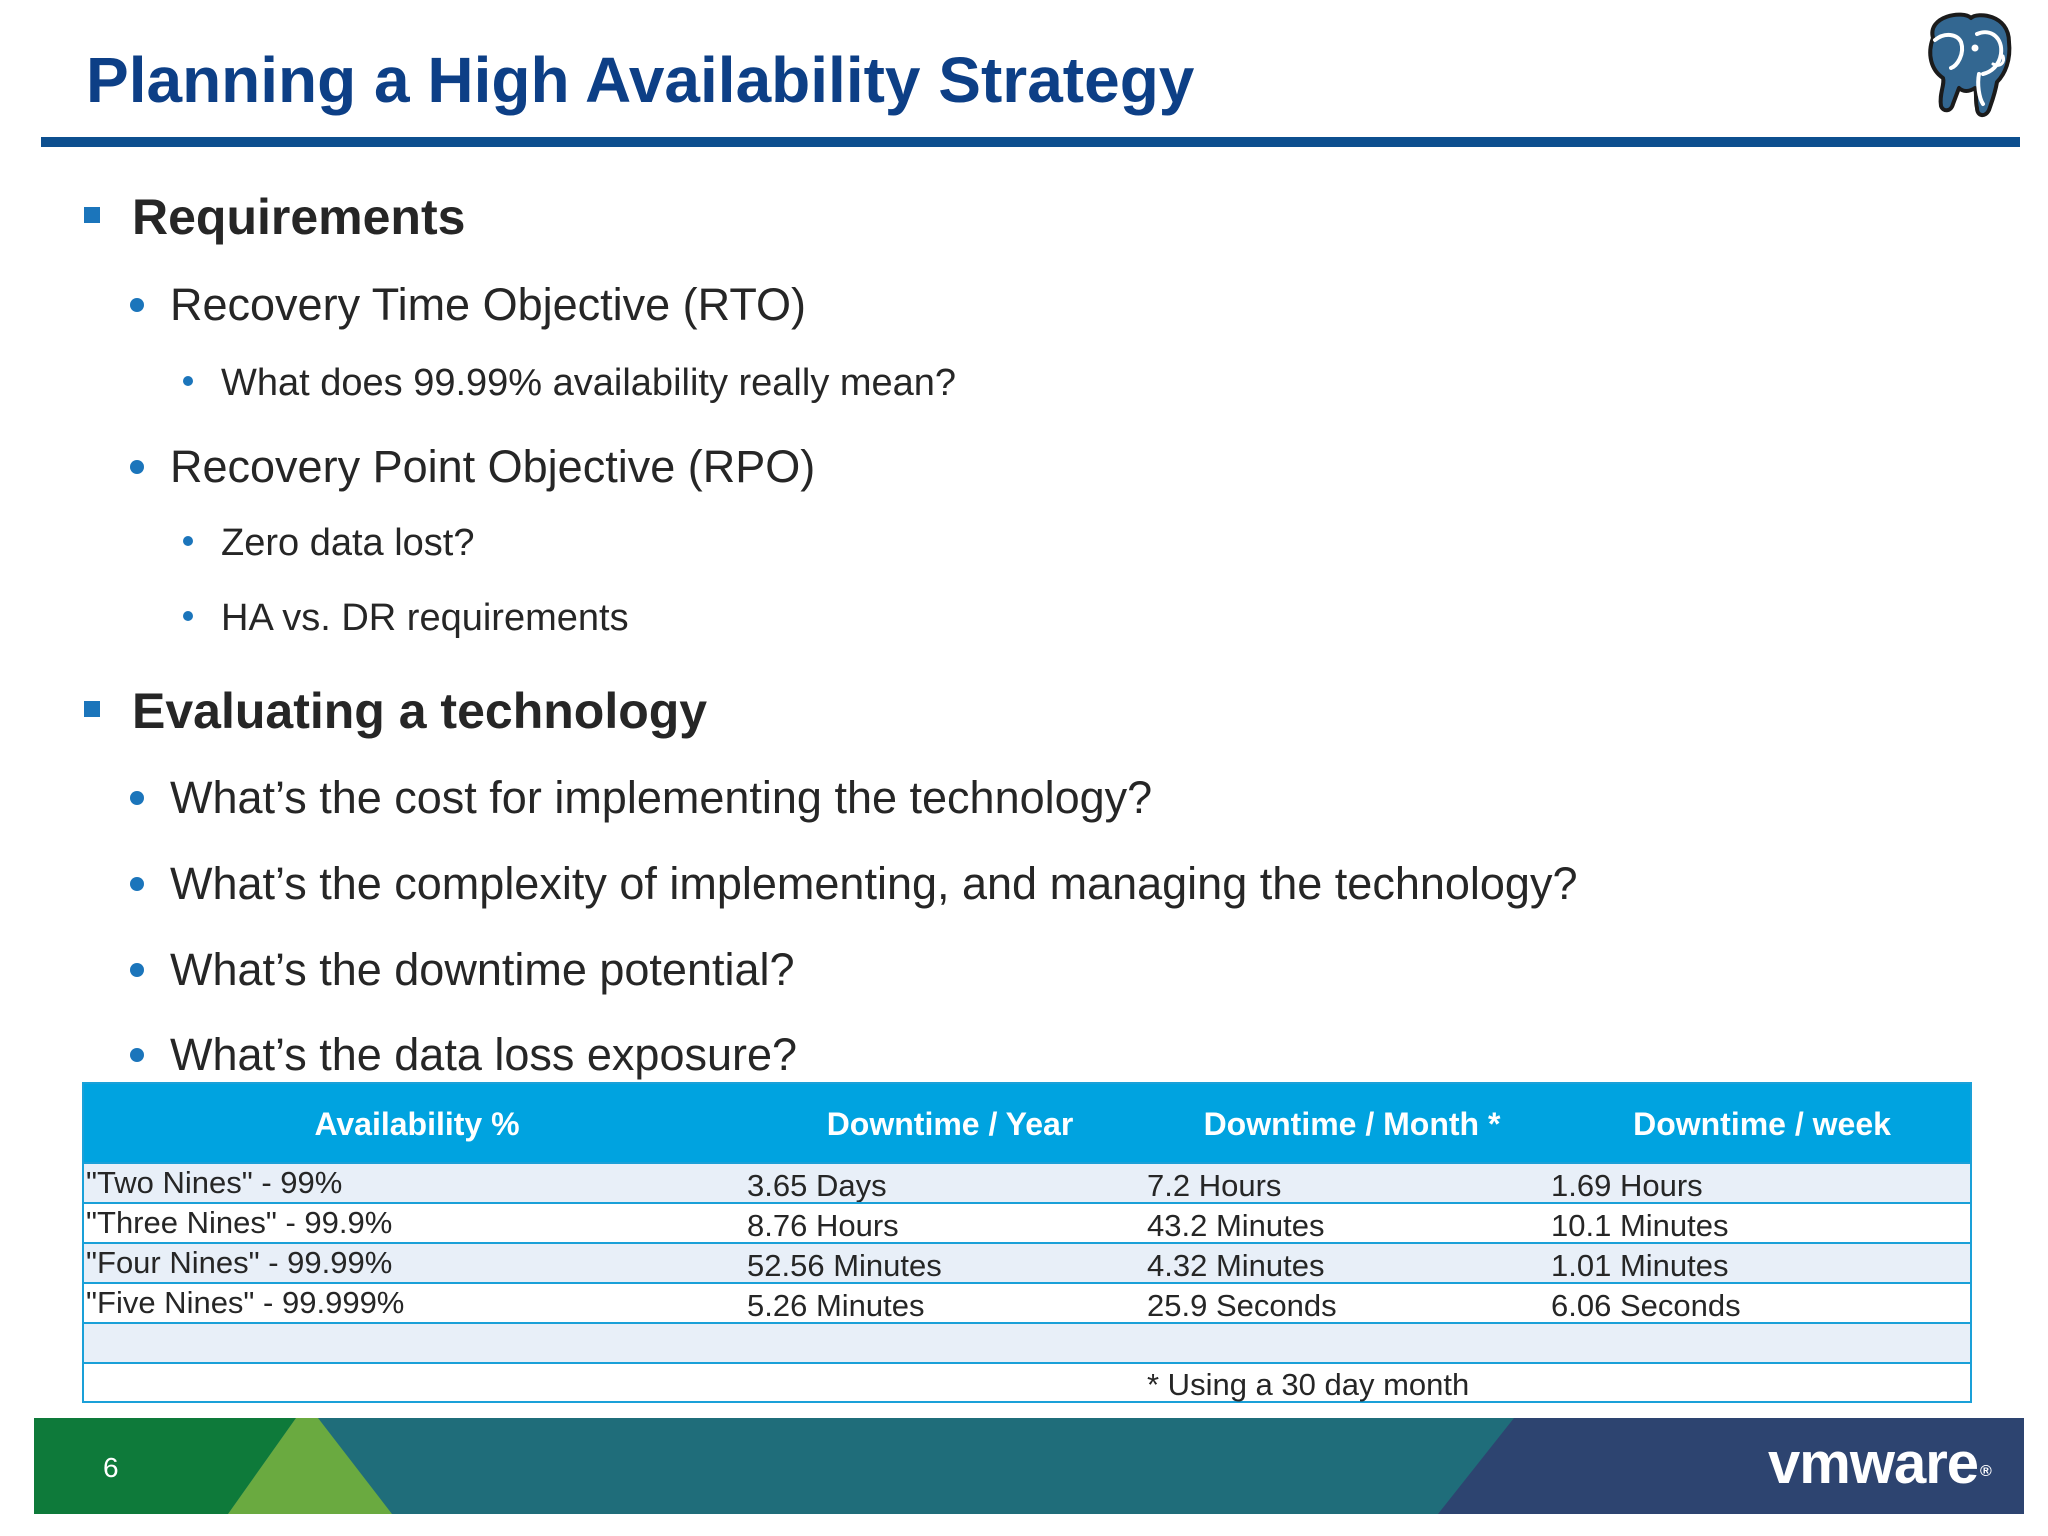 The image size is (2048, 1536). I want to click on list-item-text: What’s the downtime potential?, so click(482, 969).